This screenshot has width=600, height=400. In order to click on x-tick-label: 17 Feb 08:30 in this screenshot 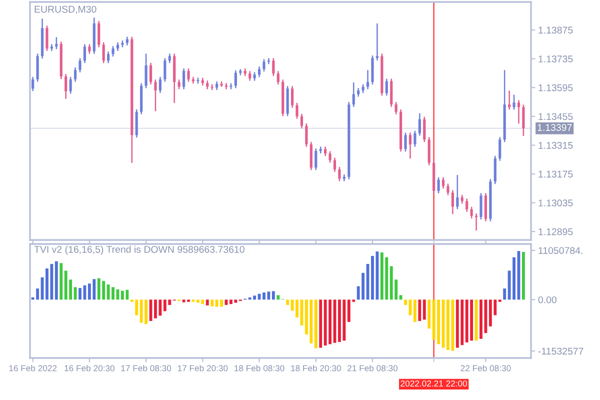, I will do `click(146, 368)`.